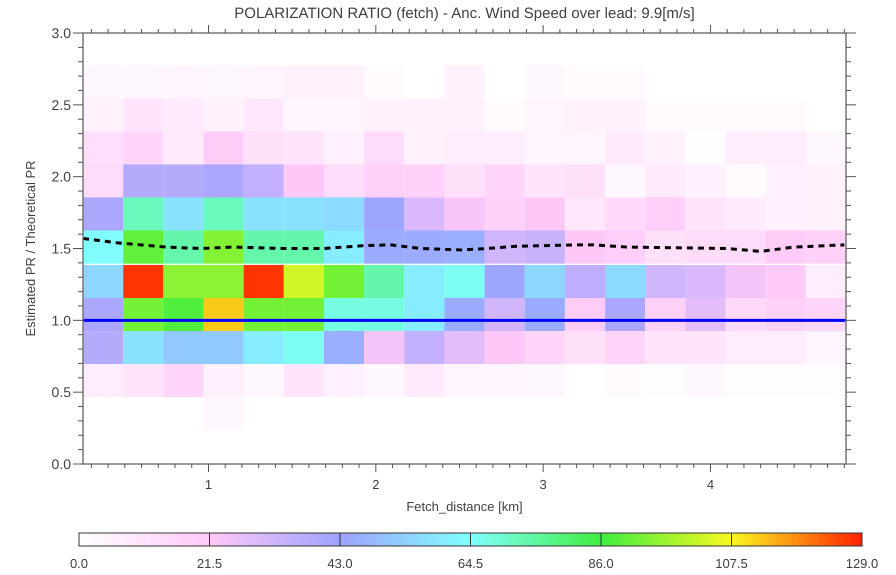 Image resolution: width=896 pixels, height=575 pixels. I want to click on y-tick-label: 0.5, so click(62, 392).